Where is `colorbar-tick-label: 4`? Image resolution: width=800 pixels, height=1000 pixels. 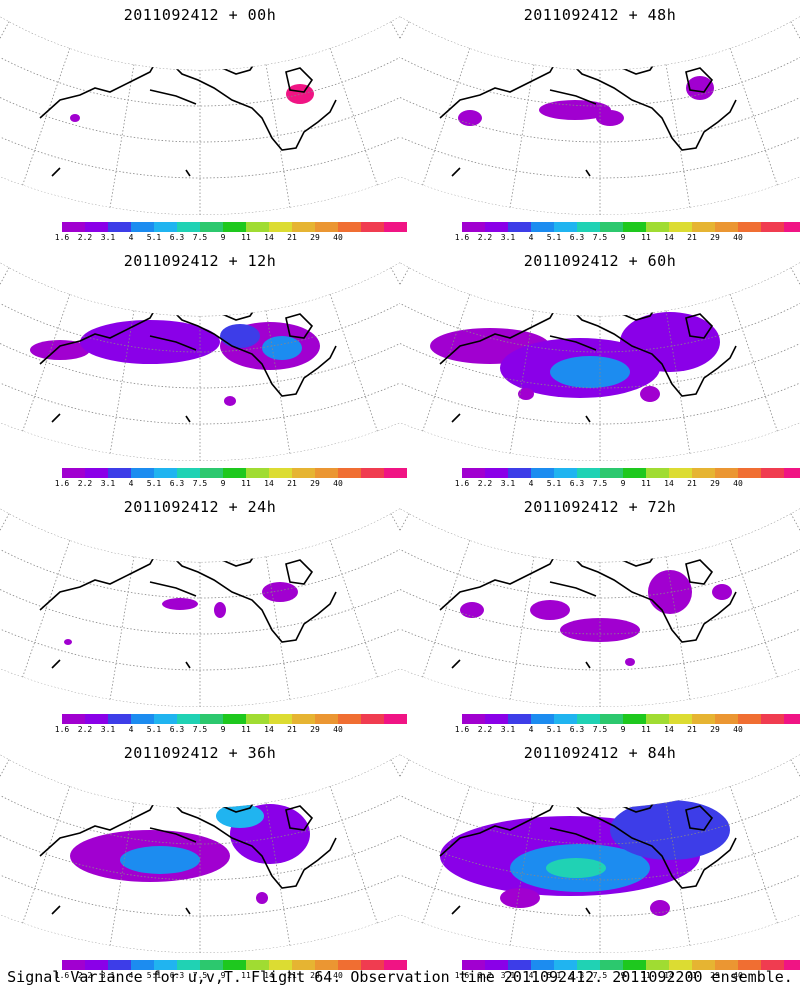
colorbar-tick-label: 4 is located at coordinates (531, 729).